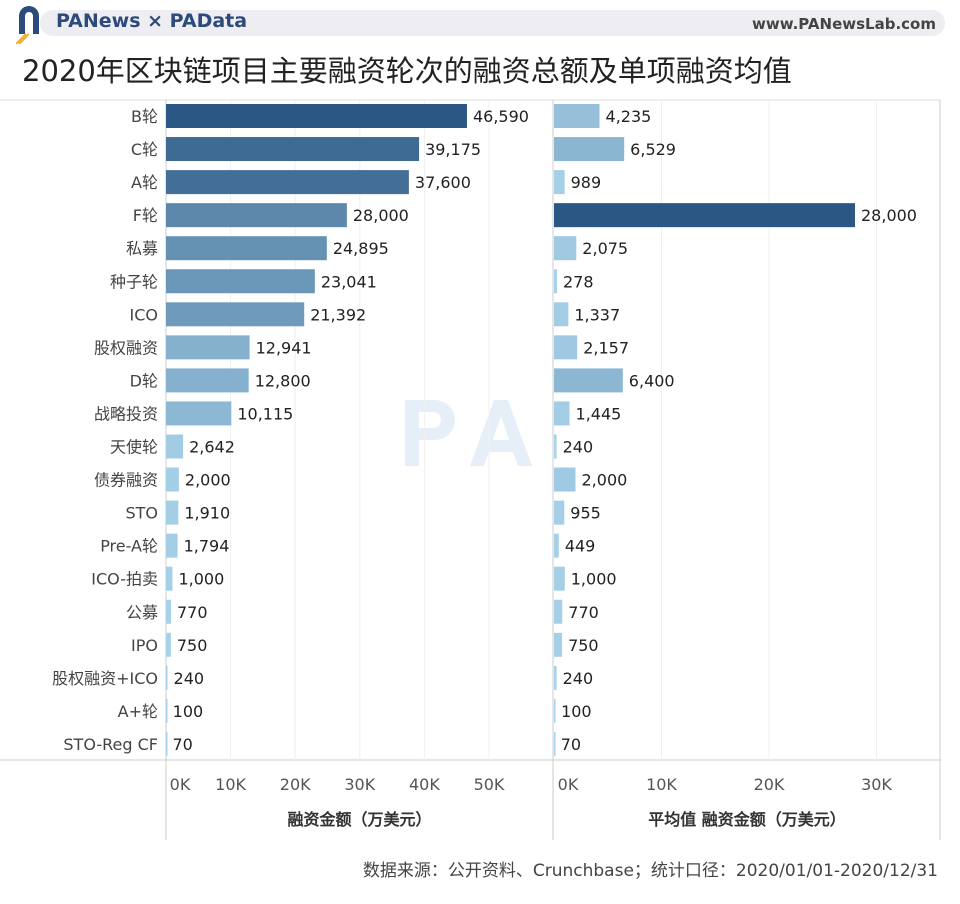 This screenshot has width=960, height=904. Describe the element at coordinates (141, 513) in the screenshot. I see `category-label: STO` at that location.